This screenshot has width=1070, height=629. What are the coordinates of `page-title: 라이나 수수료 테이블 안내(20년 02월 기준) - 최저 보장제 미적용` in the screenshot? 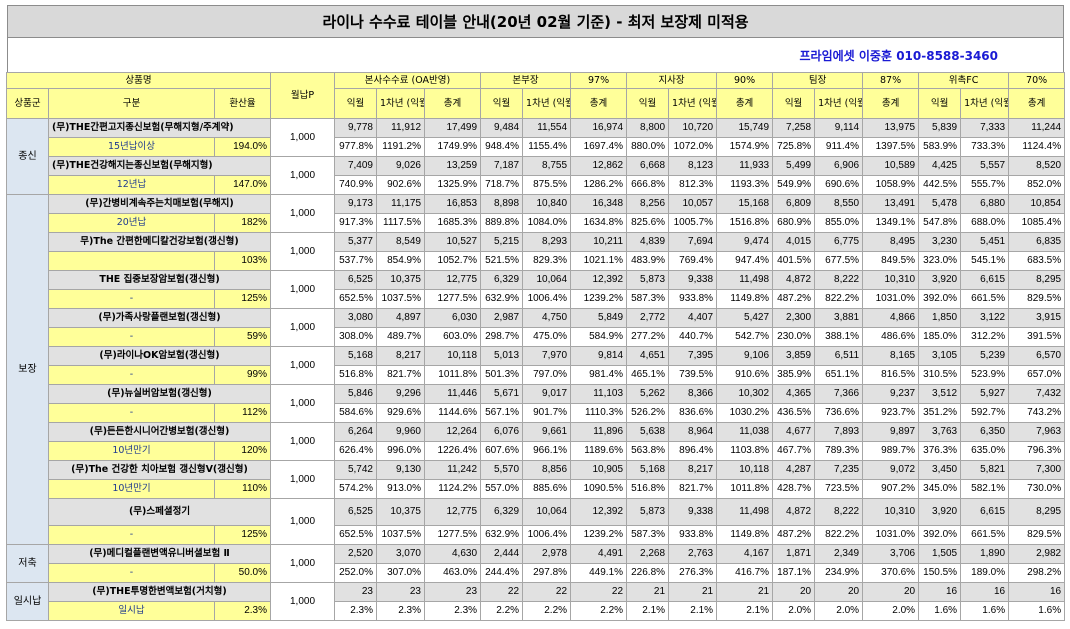 It's located at (535, 21).